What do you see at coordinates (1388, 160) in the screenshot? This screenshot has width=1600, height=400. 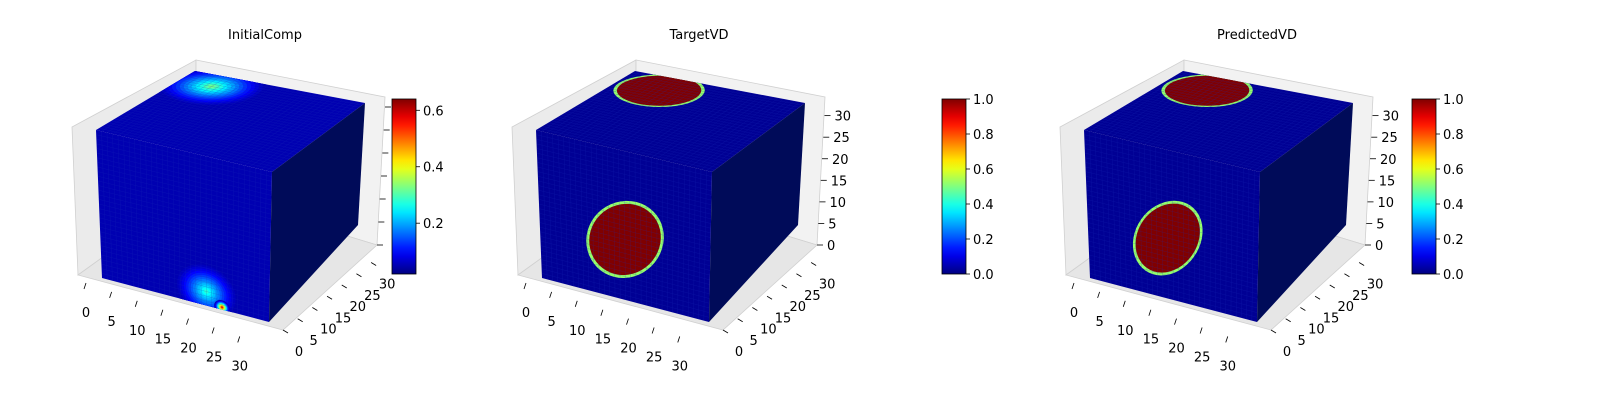 I see `z-tick-label: 20` at bounding box center [1388, 160].